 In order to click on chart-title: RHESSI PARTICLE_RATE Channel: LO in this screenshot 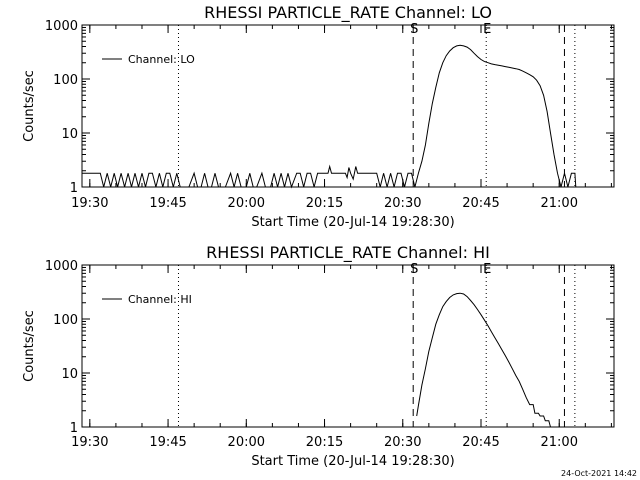, I will do `click(348, 13)`.